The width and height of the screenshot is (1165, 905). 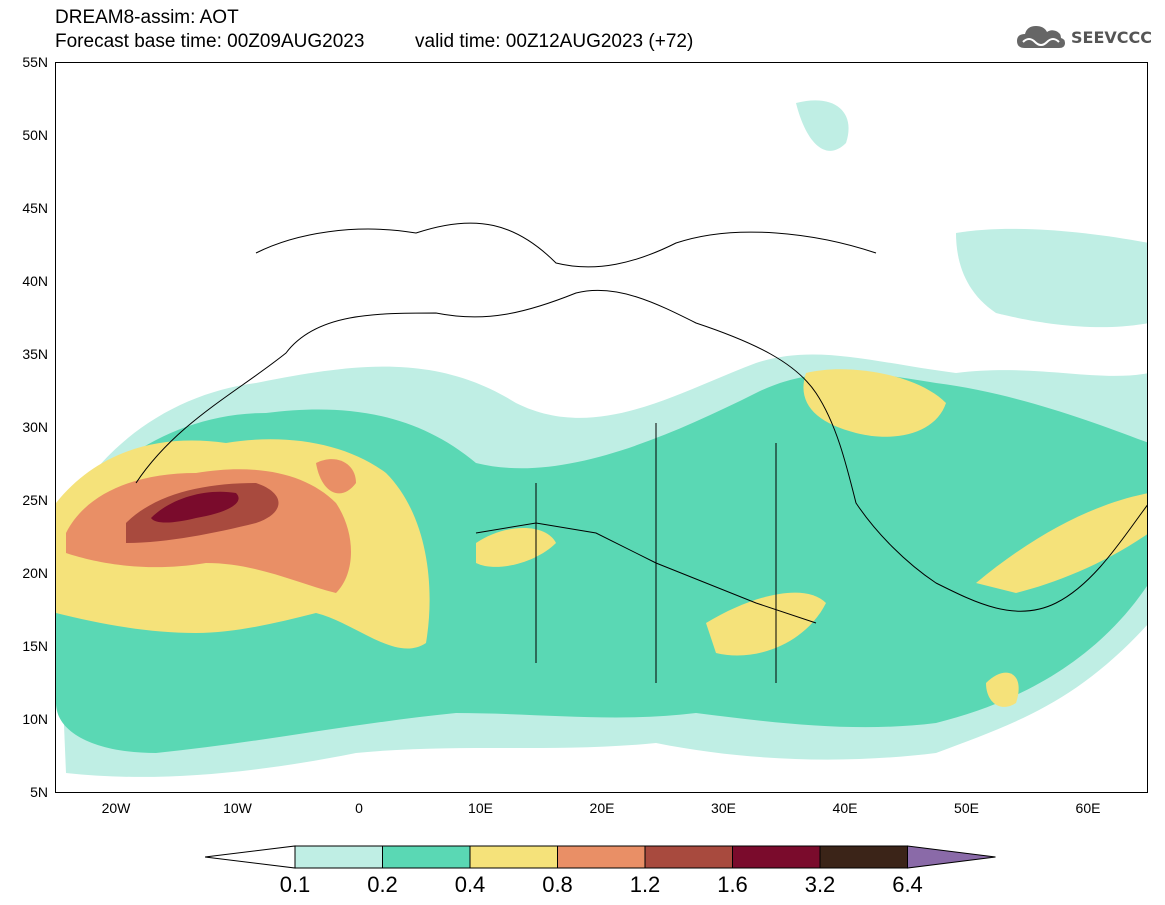 I want to click on latitude-label: 30N, so click(x=35, y=427).